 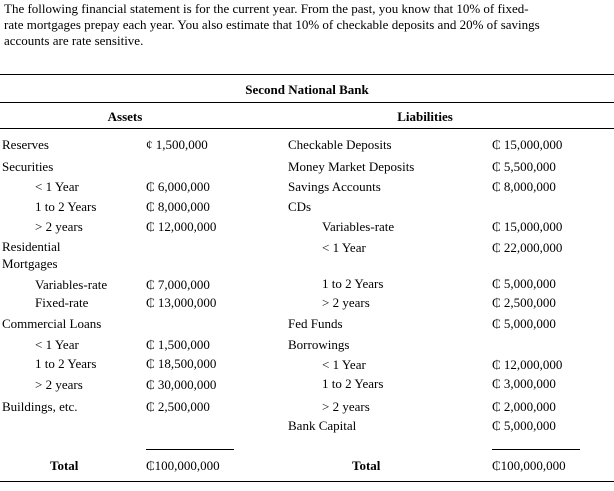 I want to click on row-label: Money Market Deposits, so click(x=351, y=166).